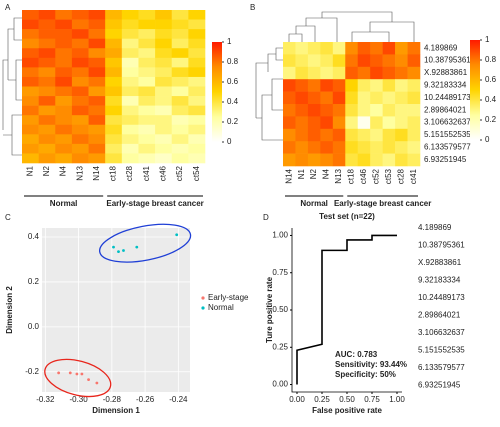  Describe the element at coordinates (441, 332) in the screenshot. I see `feature-label: 3.106632637` at that location.